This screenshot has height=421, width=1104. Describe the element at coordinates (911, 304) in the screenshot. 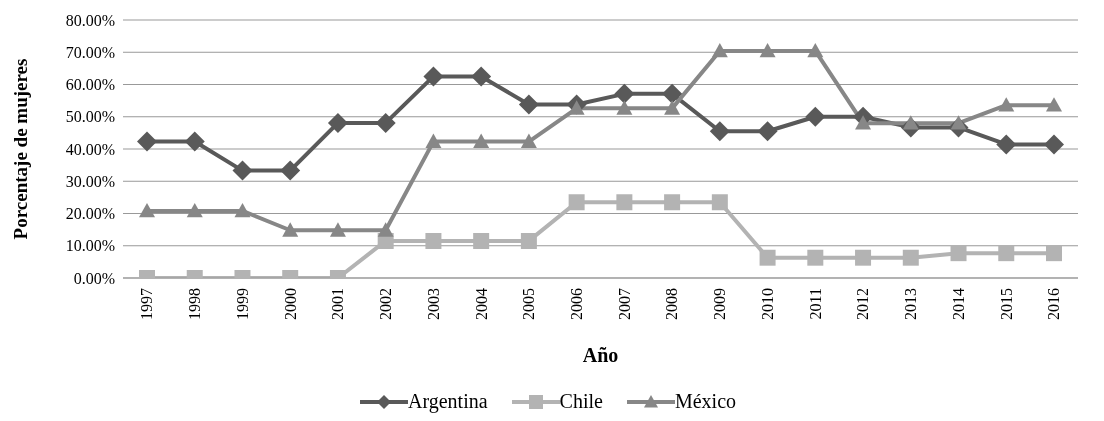

I see `x-tick-label: 2013` at that location.